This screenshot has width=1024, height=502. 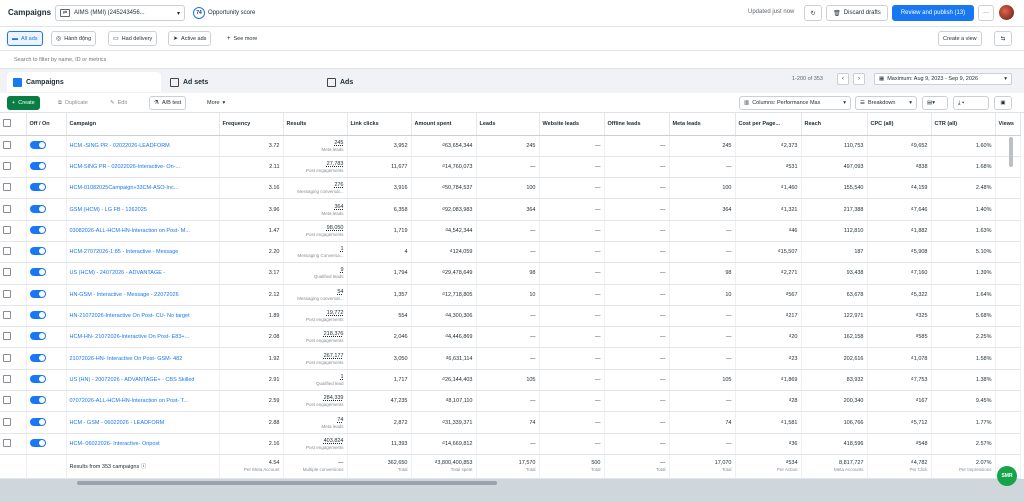 What do you see at coordinates (637, 124) in the screenshot?
I see `col-offline-leads: Offline leads` at bounding box center [637, 124].